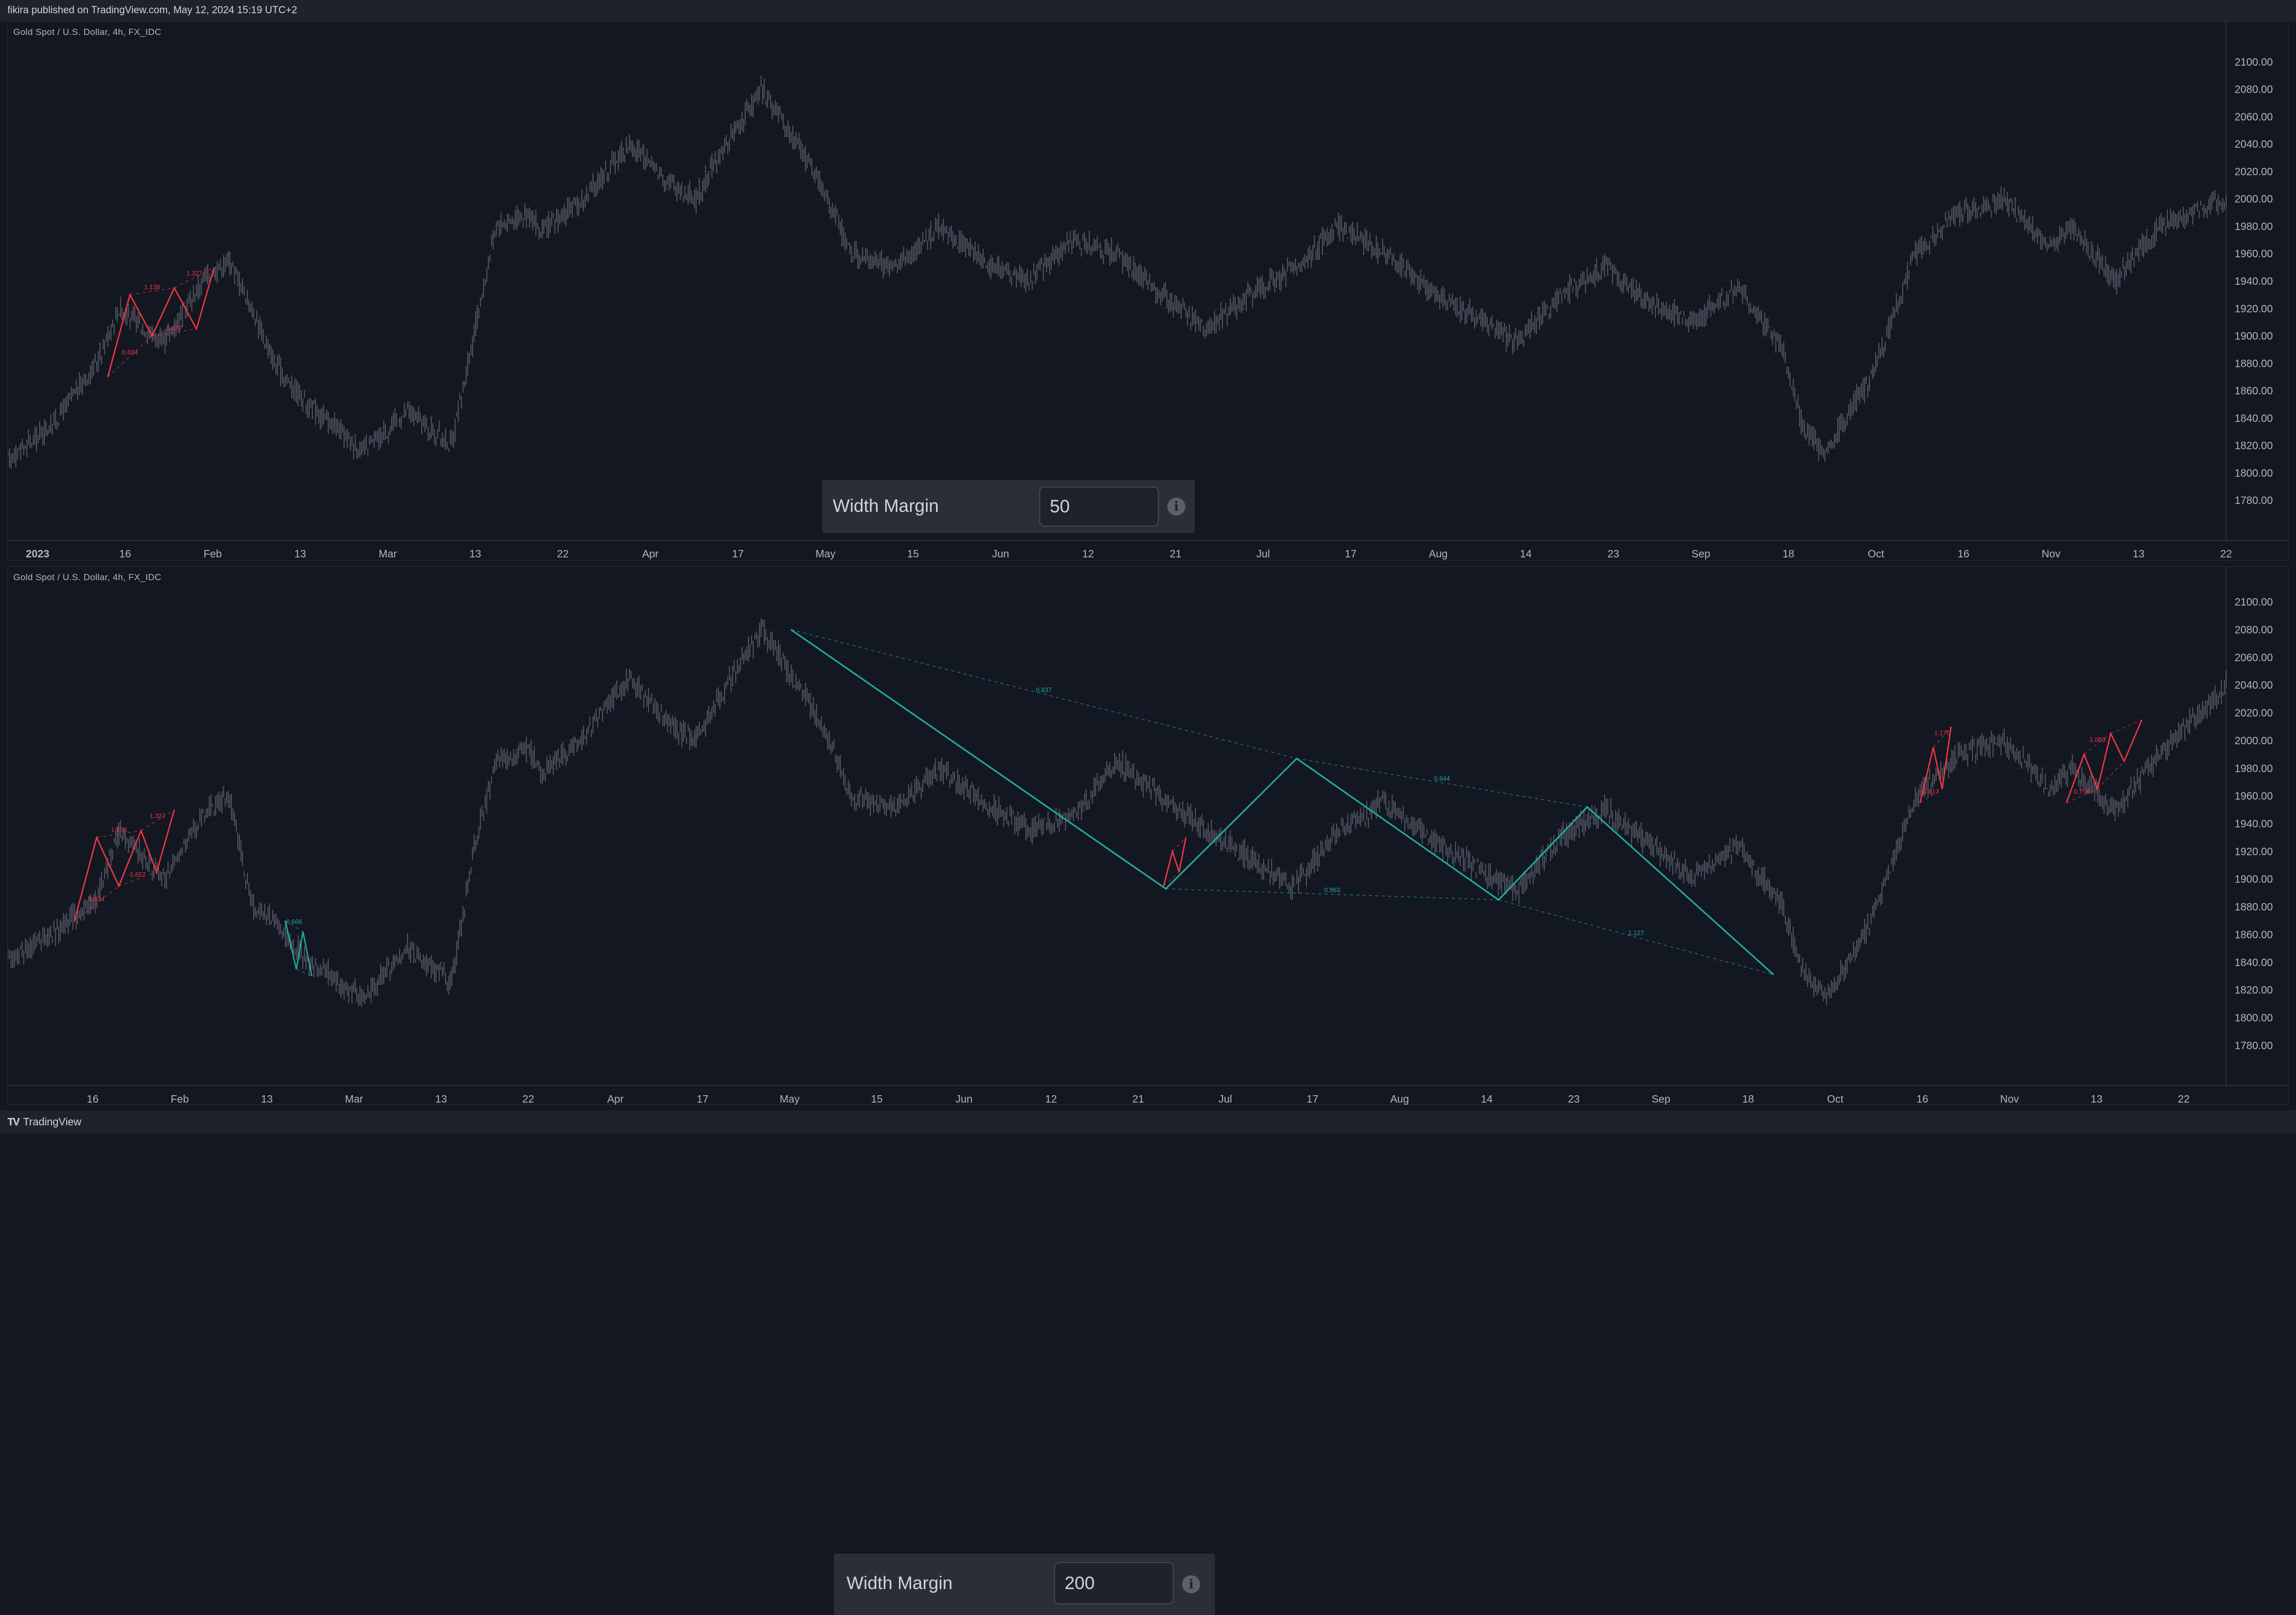 The width and height of the screenshot is (2296, 1615). What do you see at coordinates (2254, 603) in the screenshot?
I see `y-tick-label: 2100.00` at bounding box center [2254, 603].